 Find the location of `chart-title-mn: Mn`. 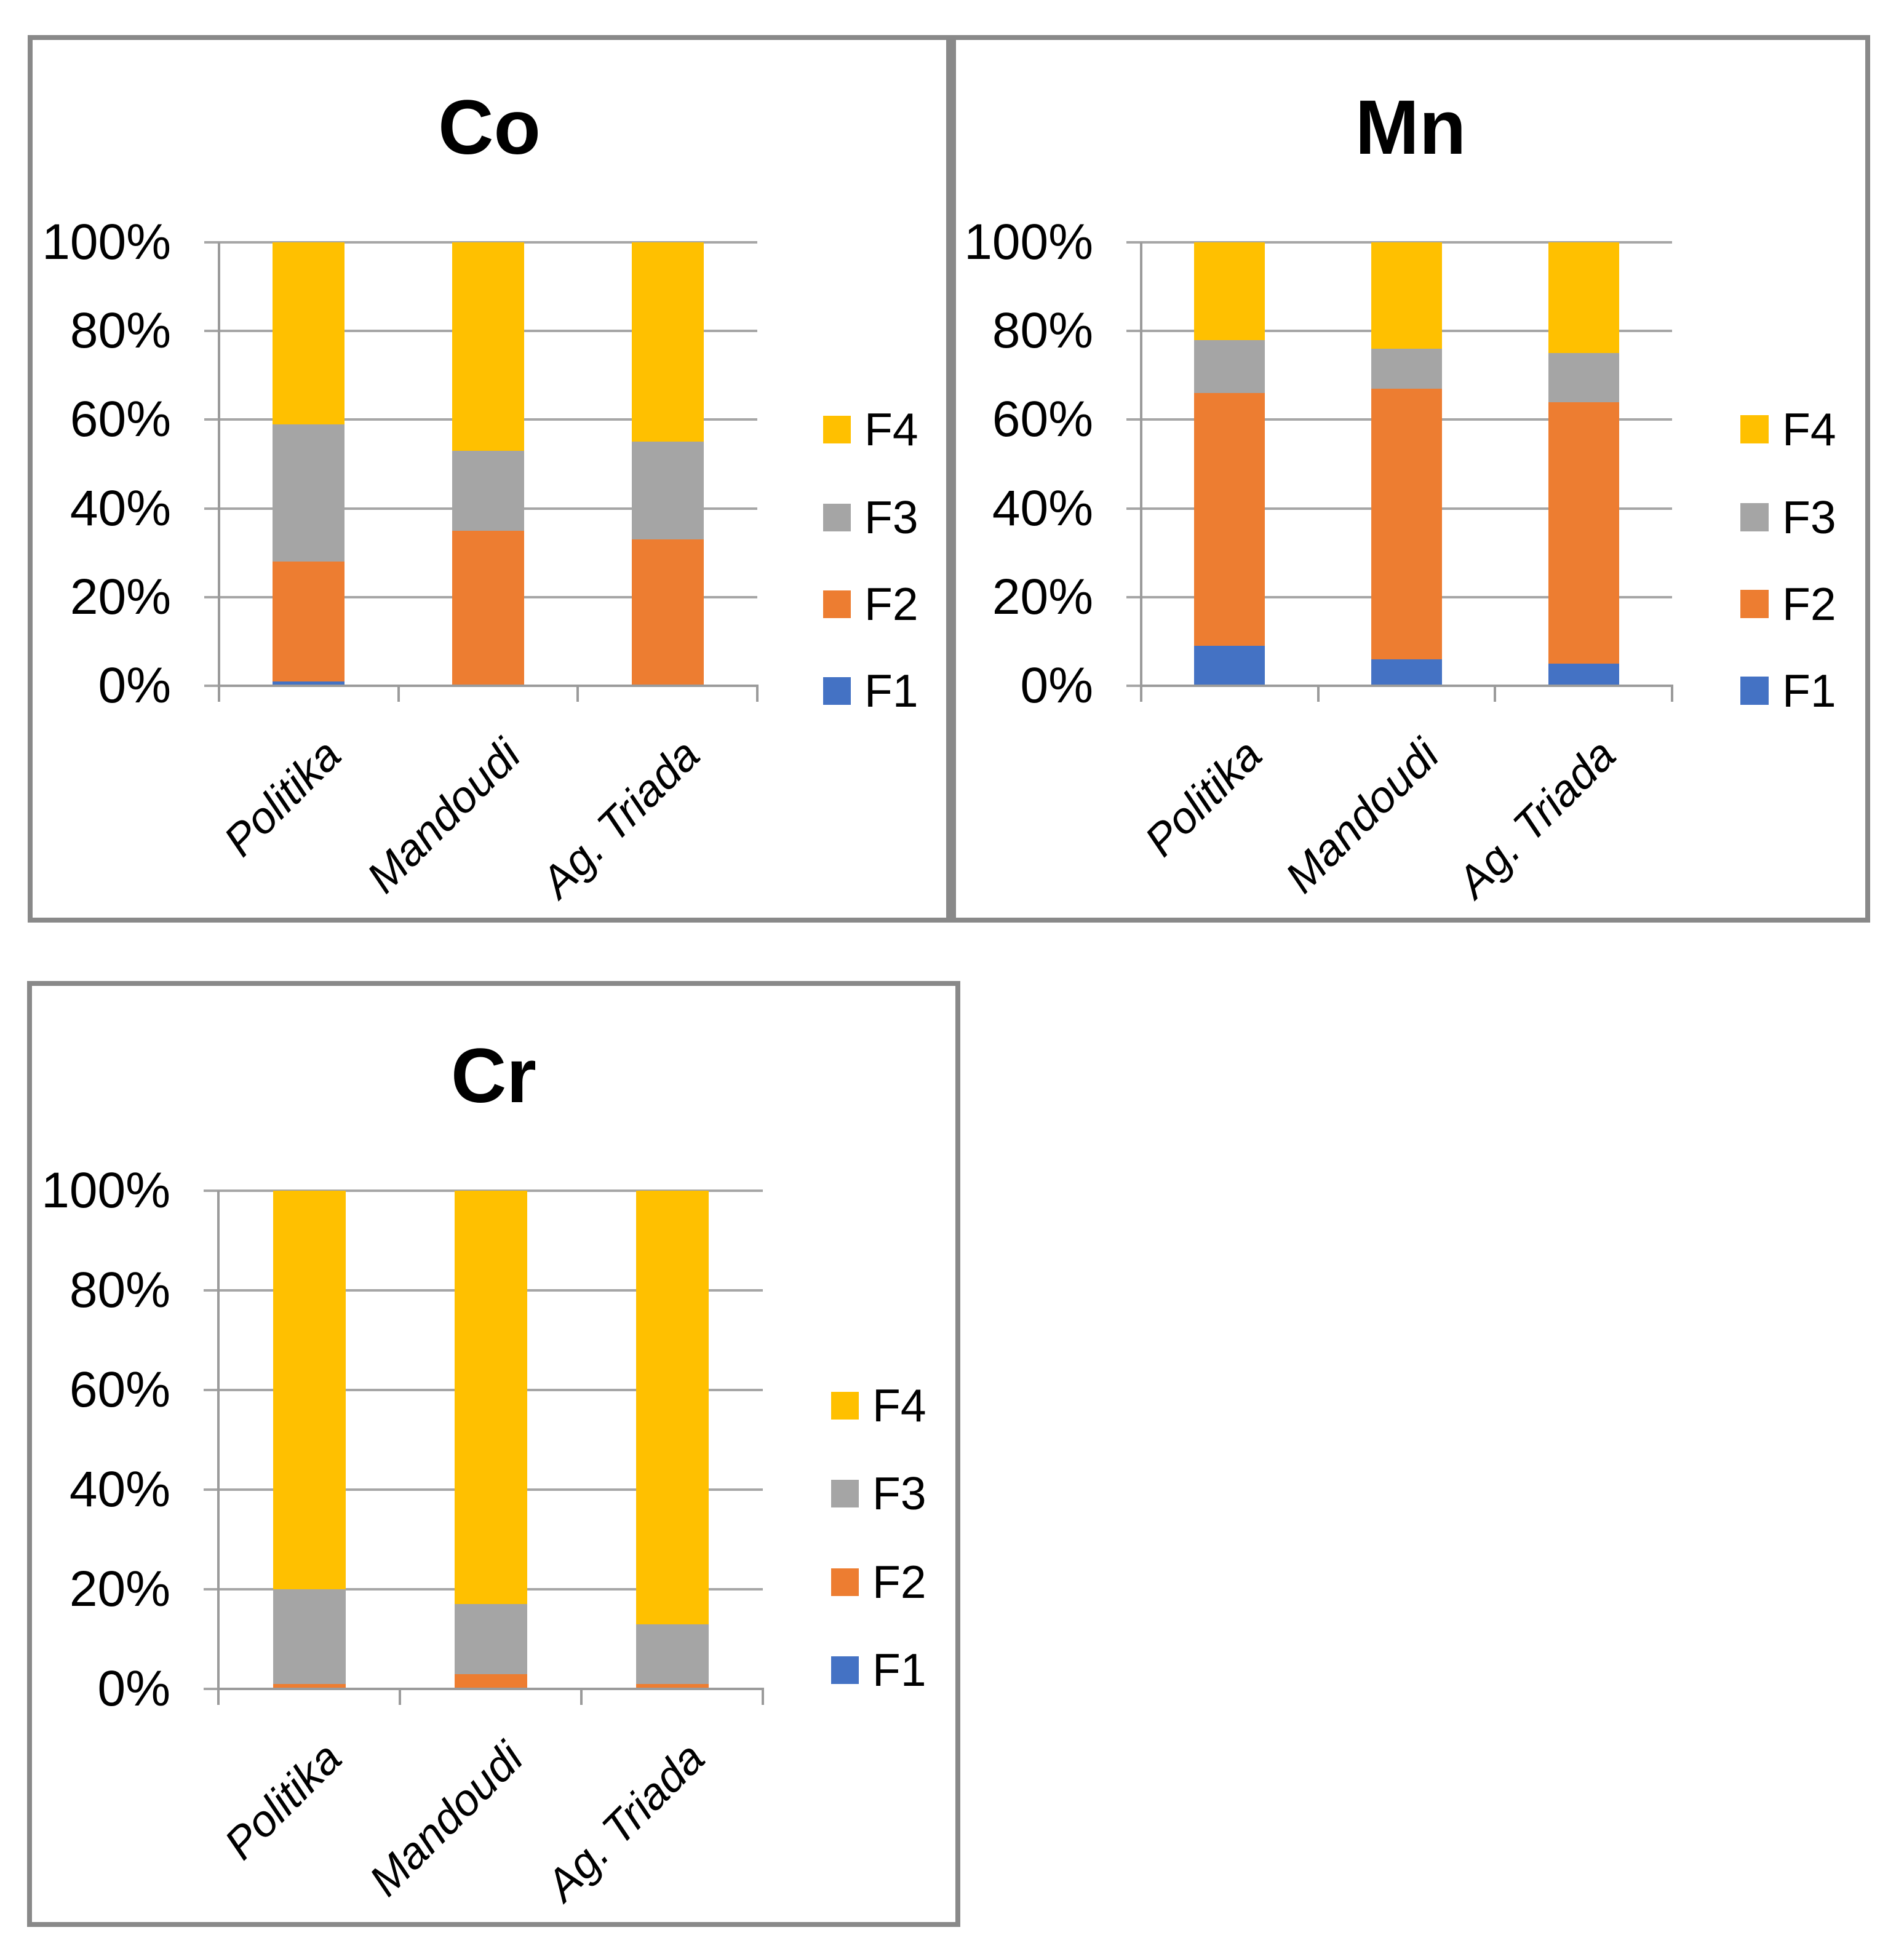

chart-title-mn: Mn is located at coordinates (1411, 127).